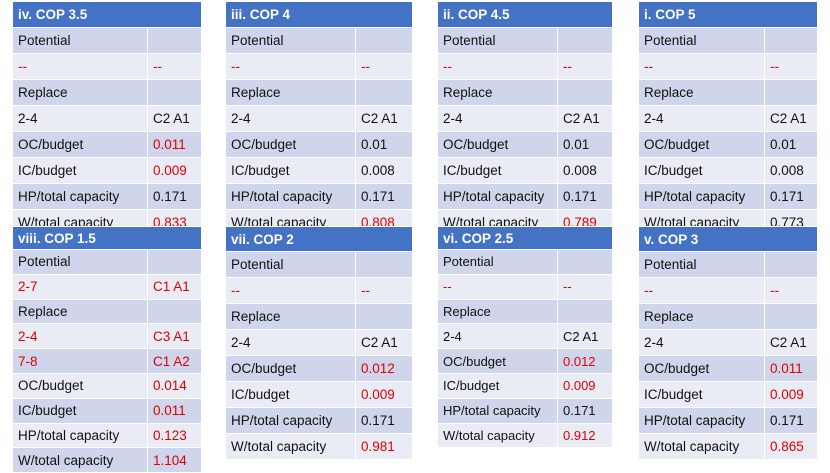 Image resolution: width=830 pixels, height=473 pixels. I want to click on panel-title: iii. COP 4, so click(319, 14).